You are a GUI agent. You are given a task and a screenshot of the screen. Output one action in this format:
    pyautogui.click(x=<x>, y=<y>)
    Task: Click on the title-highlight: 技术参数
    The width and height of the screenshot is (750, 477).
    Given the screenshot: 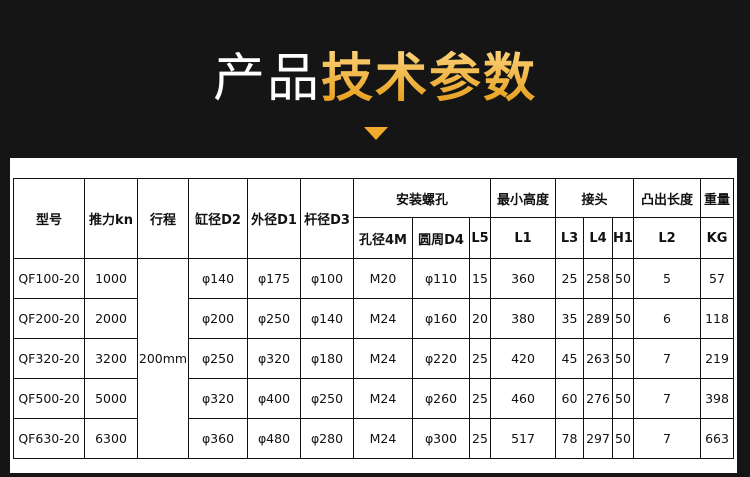 What is the action you would take?
    pyautogui.click(x=429, y=79)
    